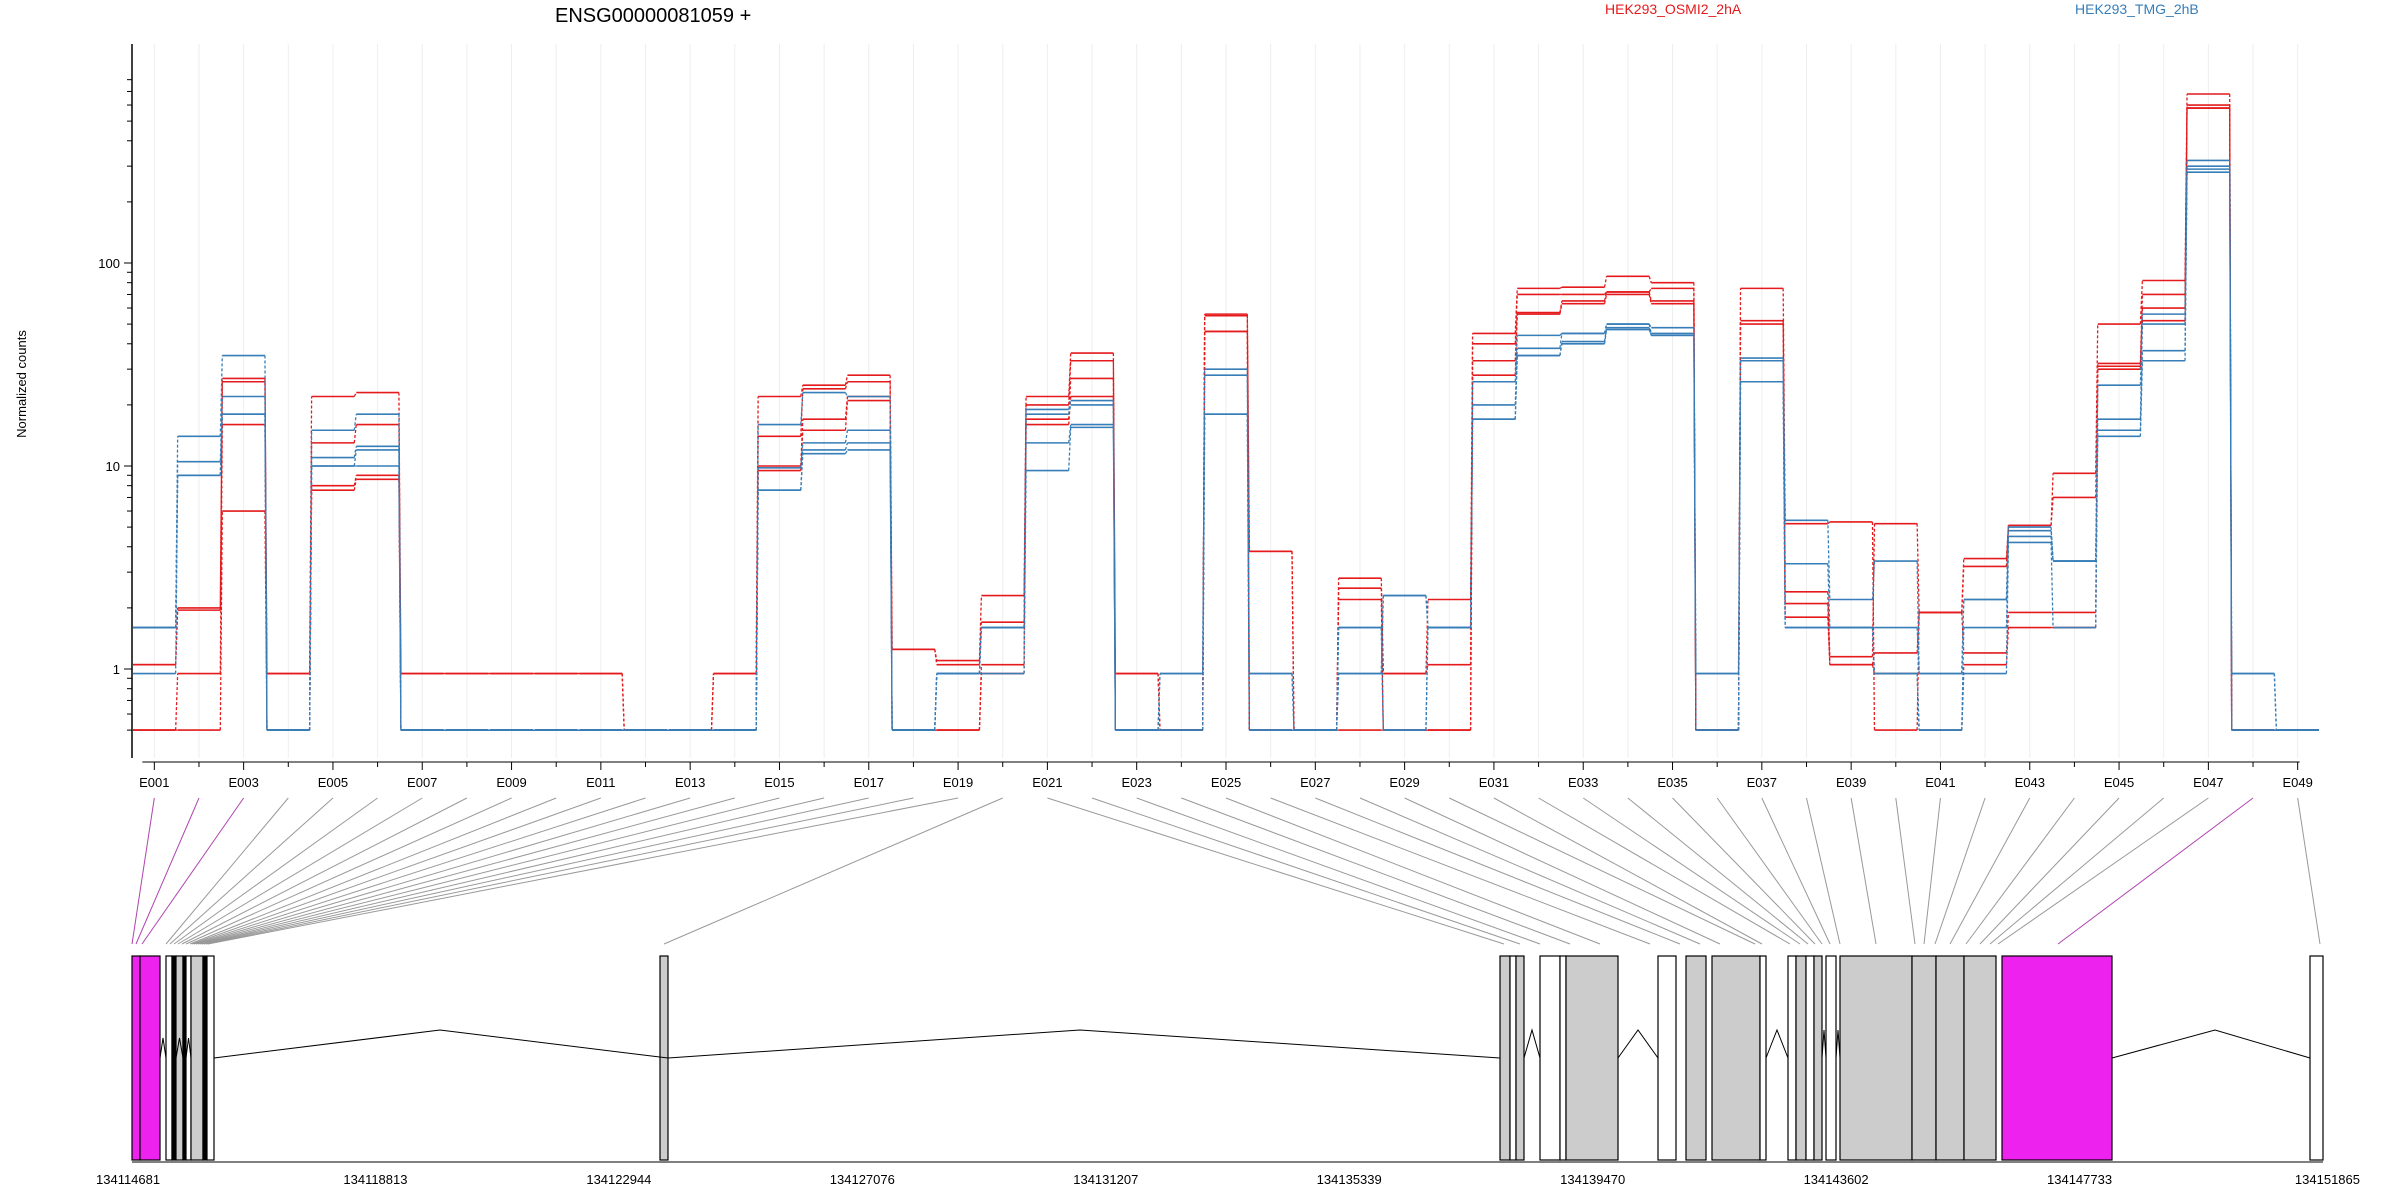  Describe the element at coordinates (690, 782) in the screenshot. I see `x-tick-label: E013` at that location.